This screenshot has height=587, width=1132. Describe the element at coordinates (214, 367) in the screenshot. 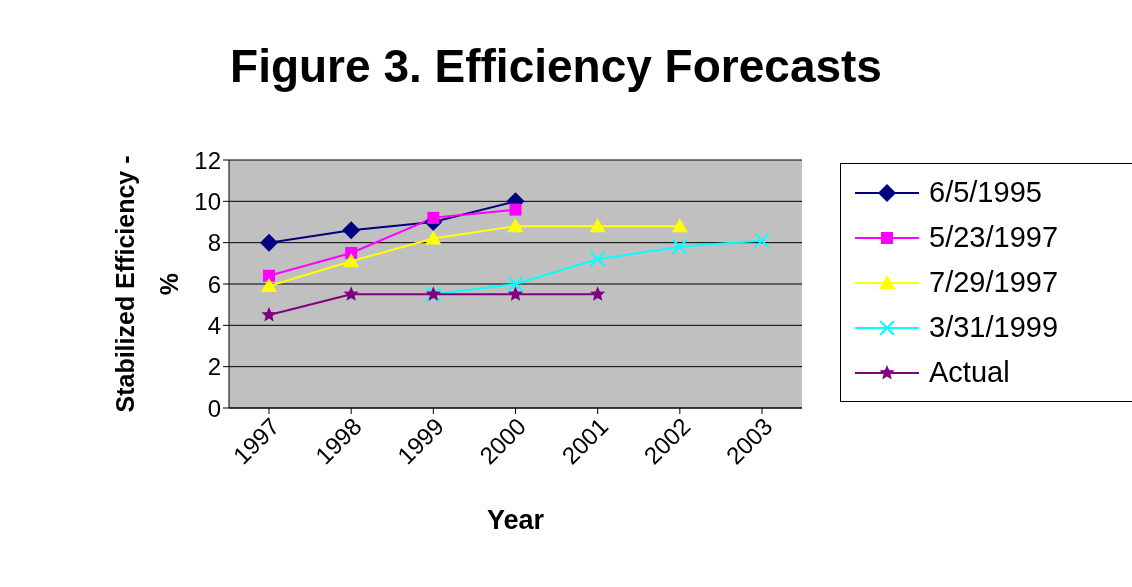

I see `y-tick-label: 2` at that location.